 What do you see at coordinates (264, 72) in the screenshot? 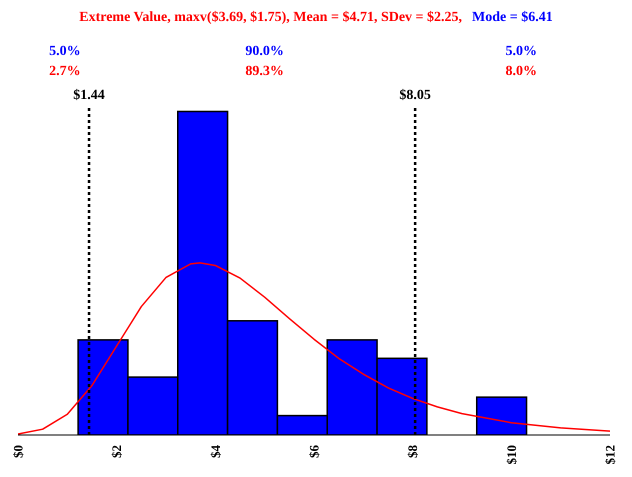
I see `text: 89.3%` at bounding box center [264, 72].